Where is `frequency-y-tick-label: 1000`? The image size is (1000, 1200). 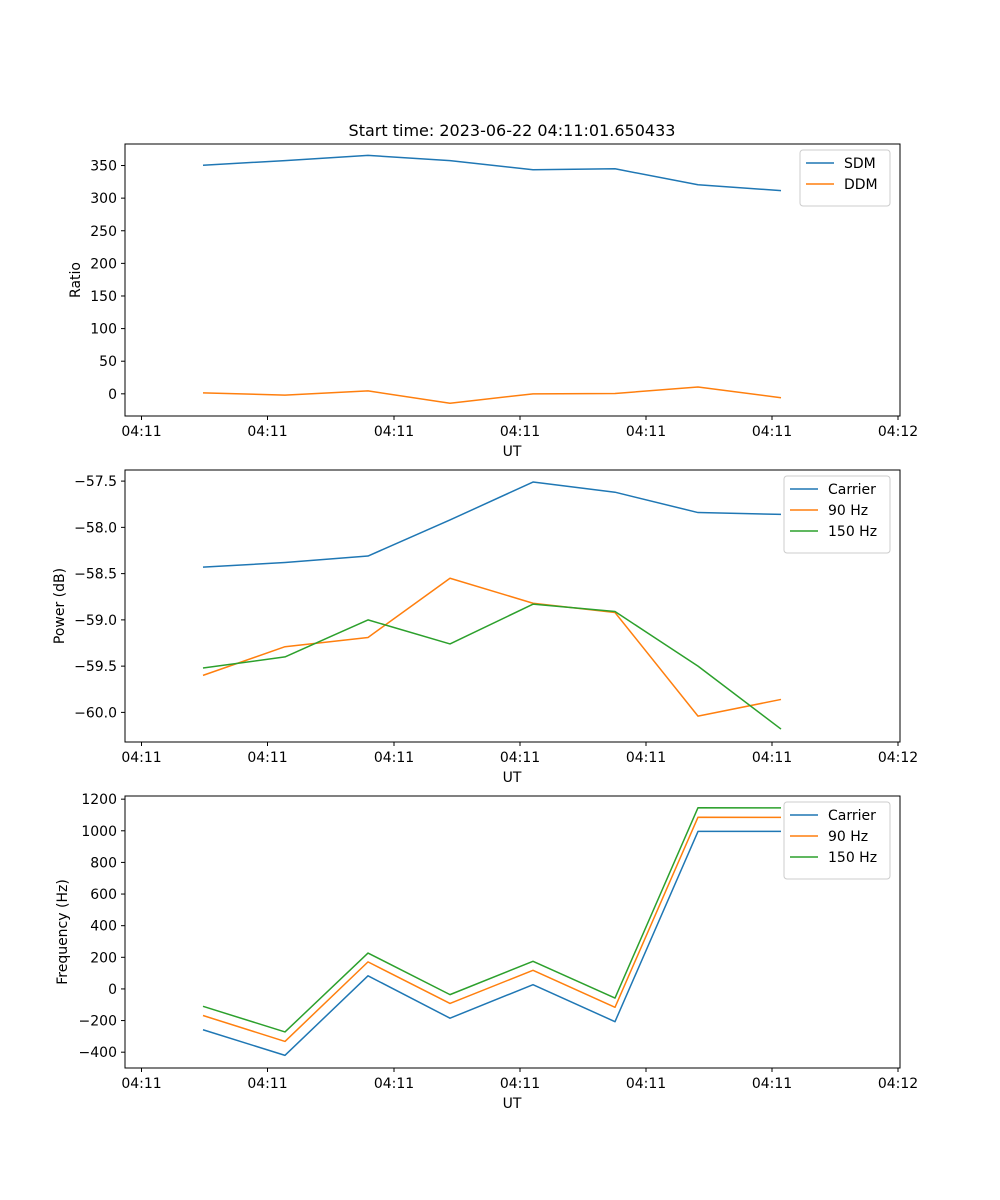 frequency-y-tick-label: 1000 is located at coordinates (99, 832).